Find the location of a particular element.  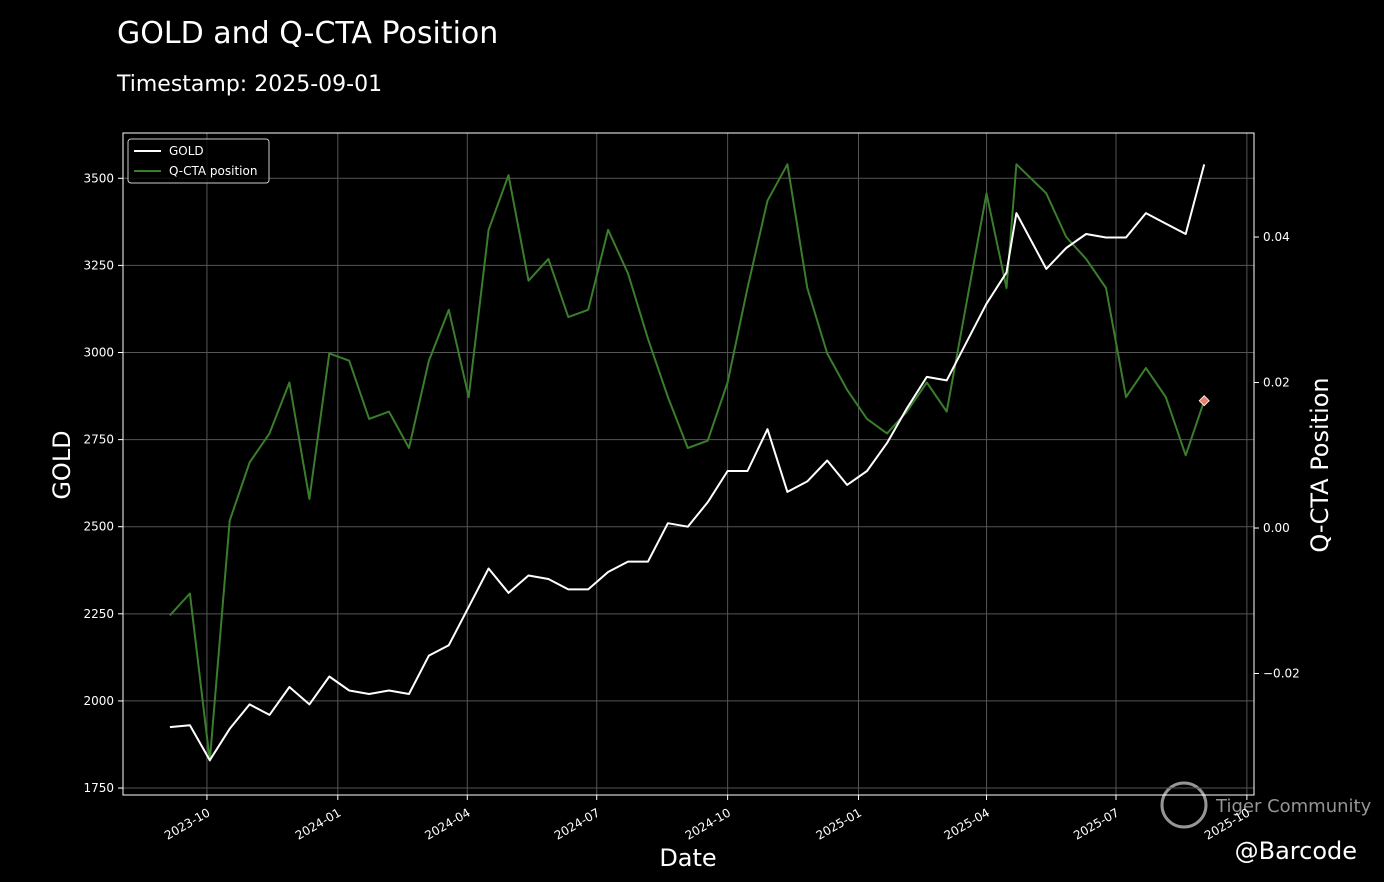

x-axis-label: Date is located at coordinates (687, 858).